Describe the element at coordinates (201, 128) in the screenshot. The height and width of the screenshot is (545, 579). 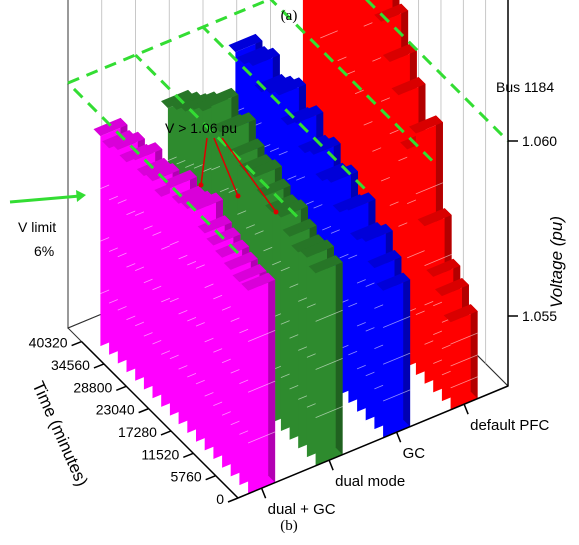
I see `over-limit-annotation: V > 1.06 pu` at that location.